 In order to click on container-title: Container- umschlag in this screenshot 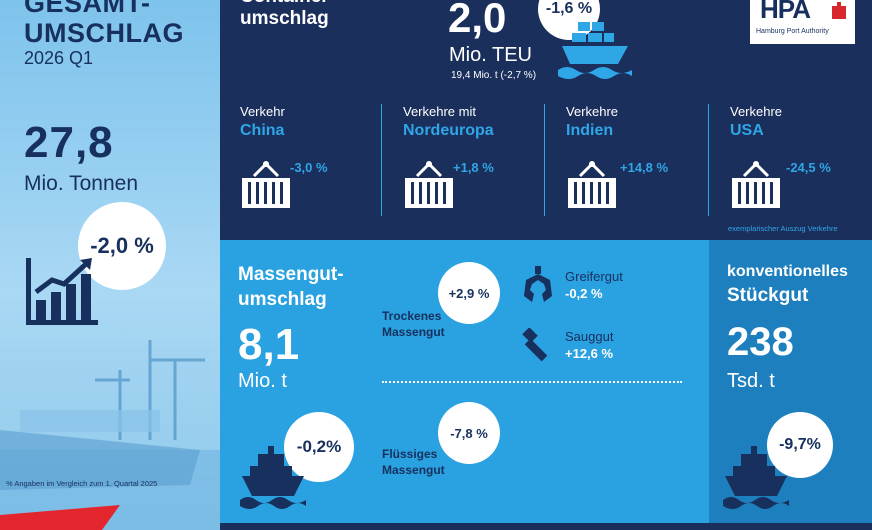, I will do `click(287, 14)`.